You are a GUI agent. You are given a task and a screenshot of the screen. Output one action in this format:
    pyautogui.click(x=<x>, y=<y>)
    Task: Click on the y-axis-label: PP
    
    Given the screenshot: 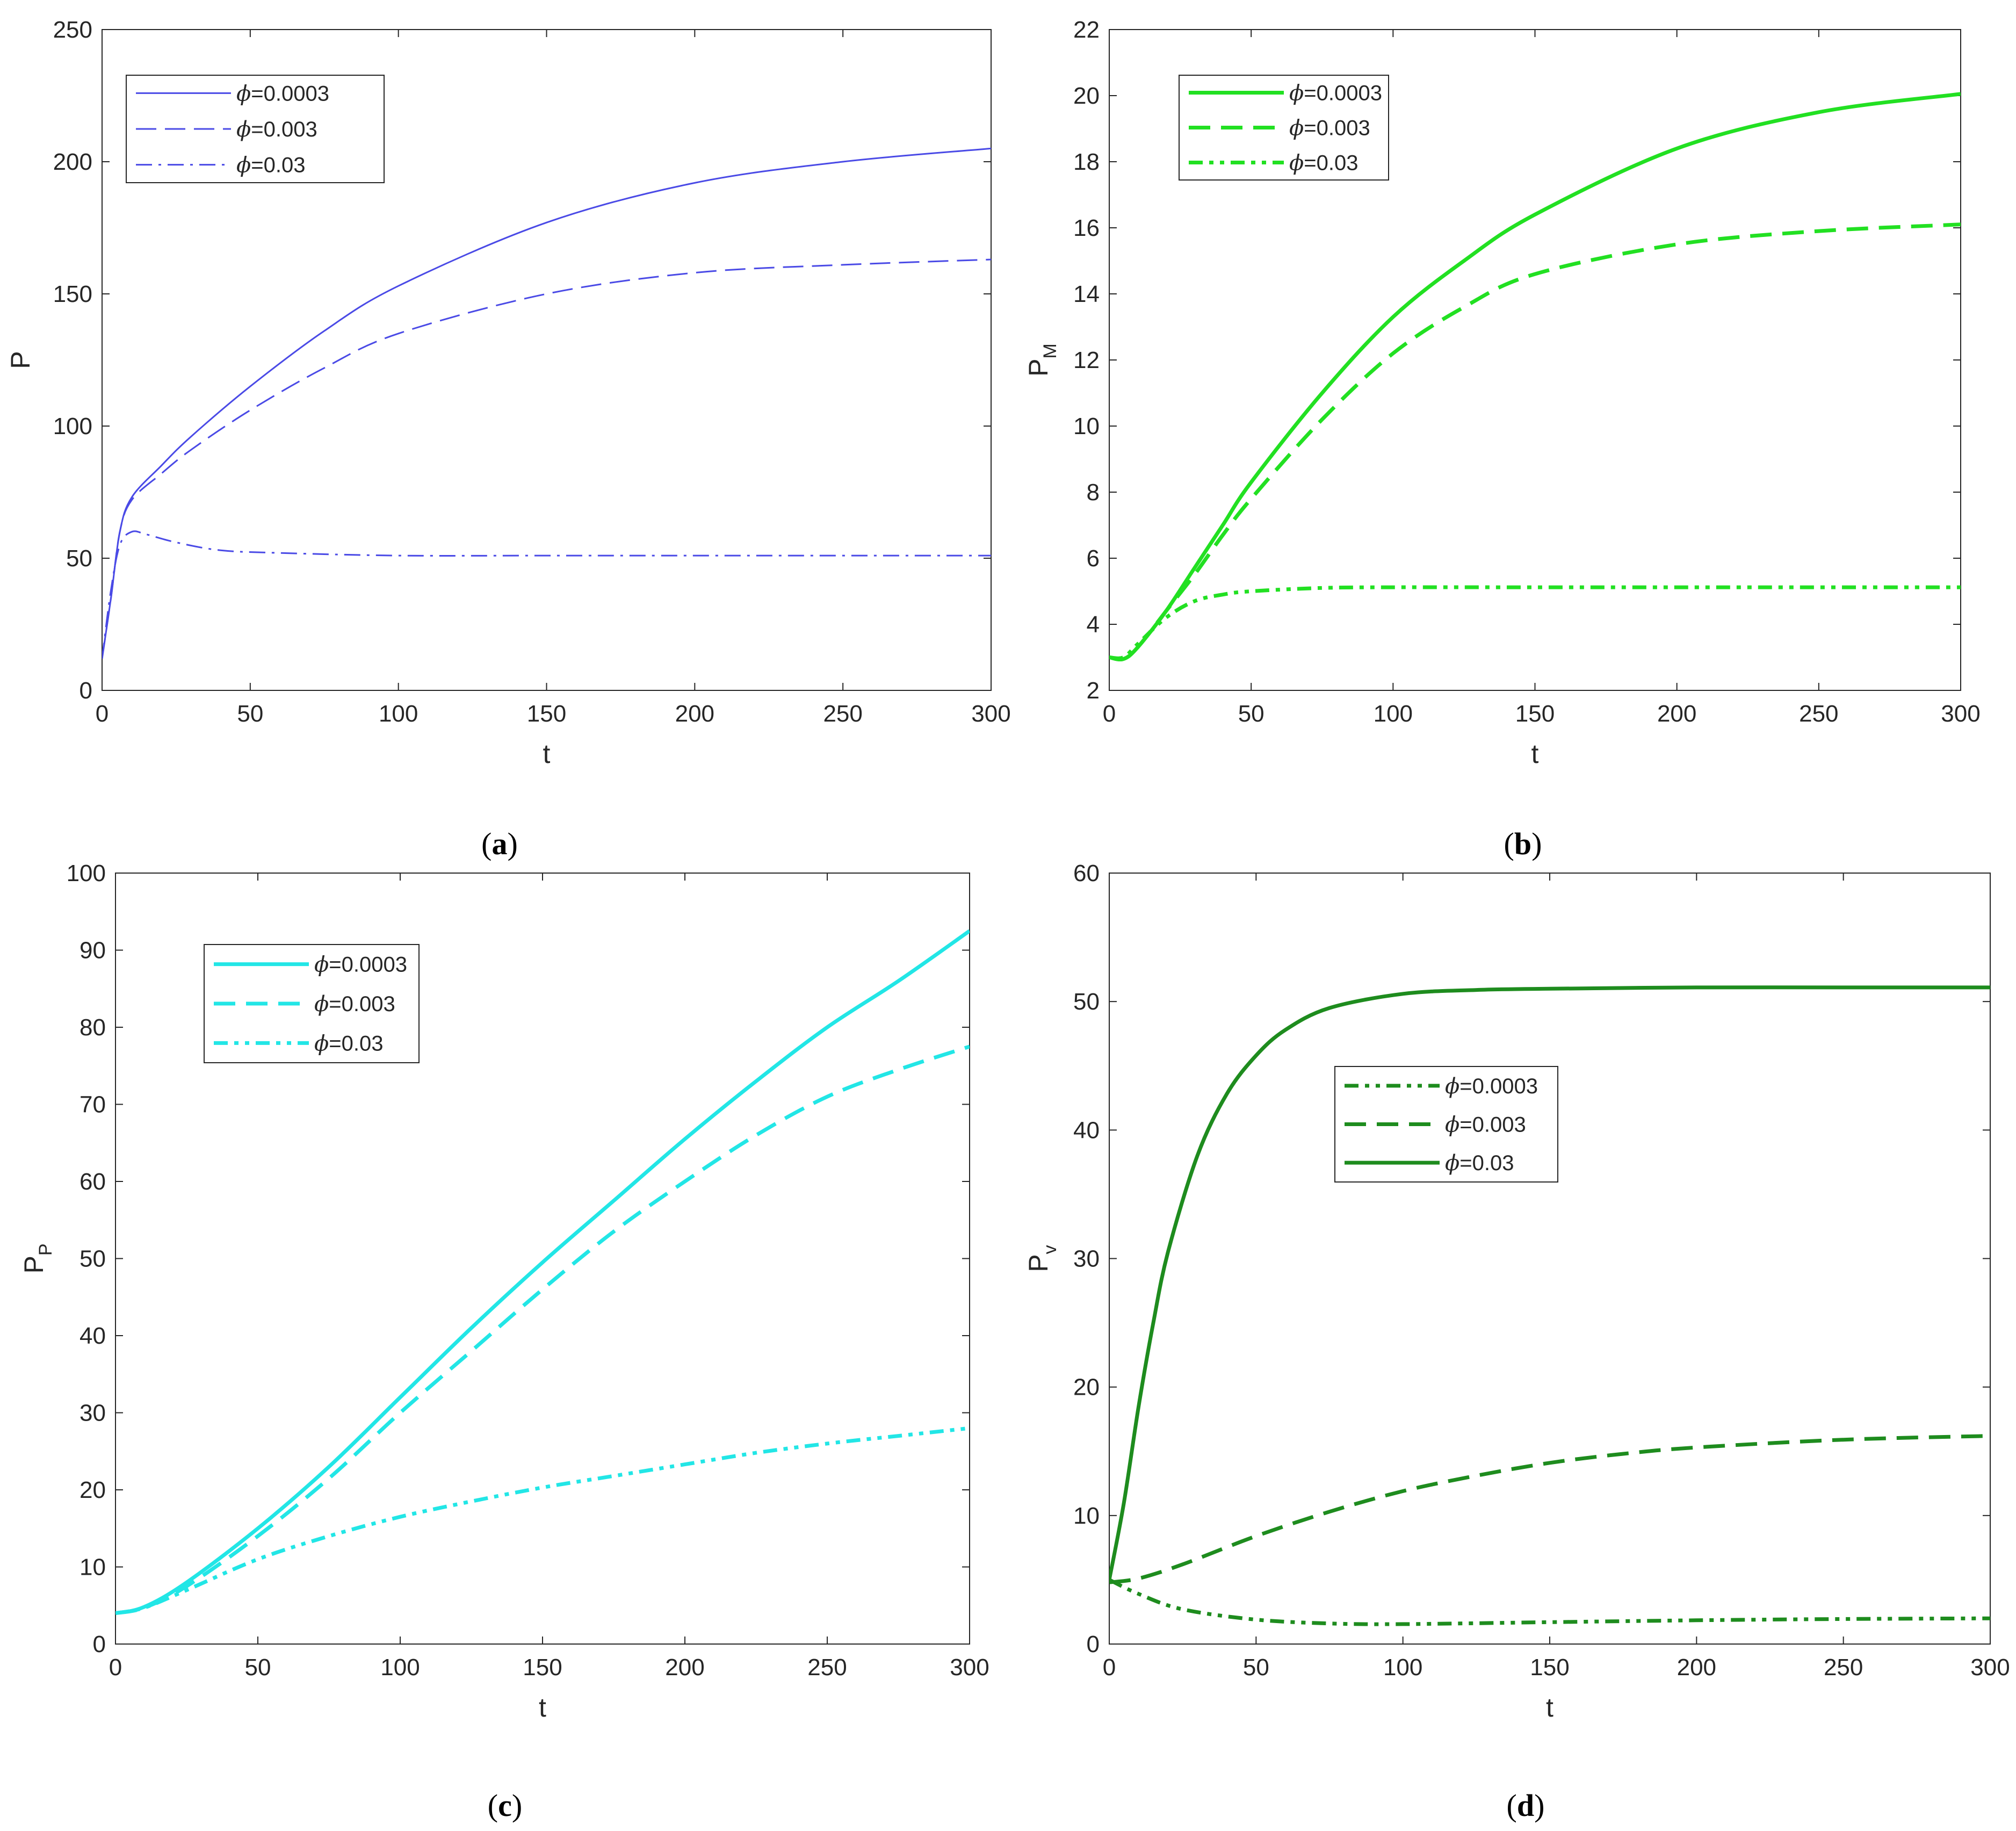 What is the action you would take?
    pyautogui.click(x=37, y=1258)
    